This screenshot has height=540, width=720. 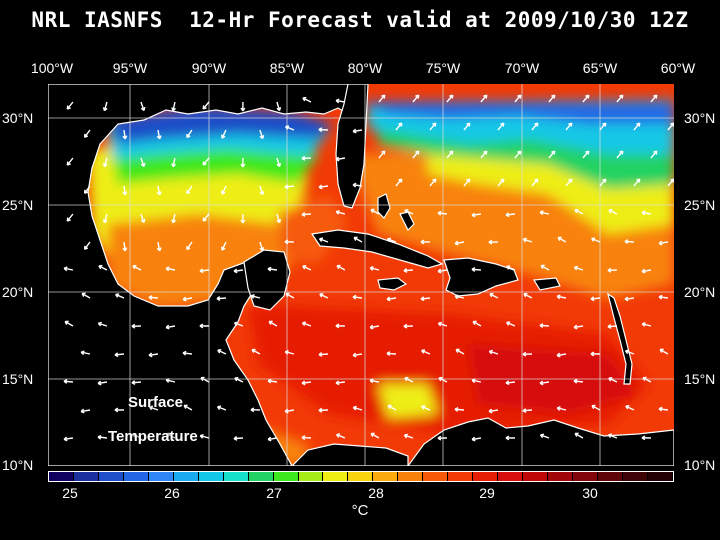 I want to click on map-label-surface: Surface, so click(x=156, y=402).